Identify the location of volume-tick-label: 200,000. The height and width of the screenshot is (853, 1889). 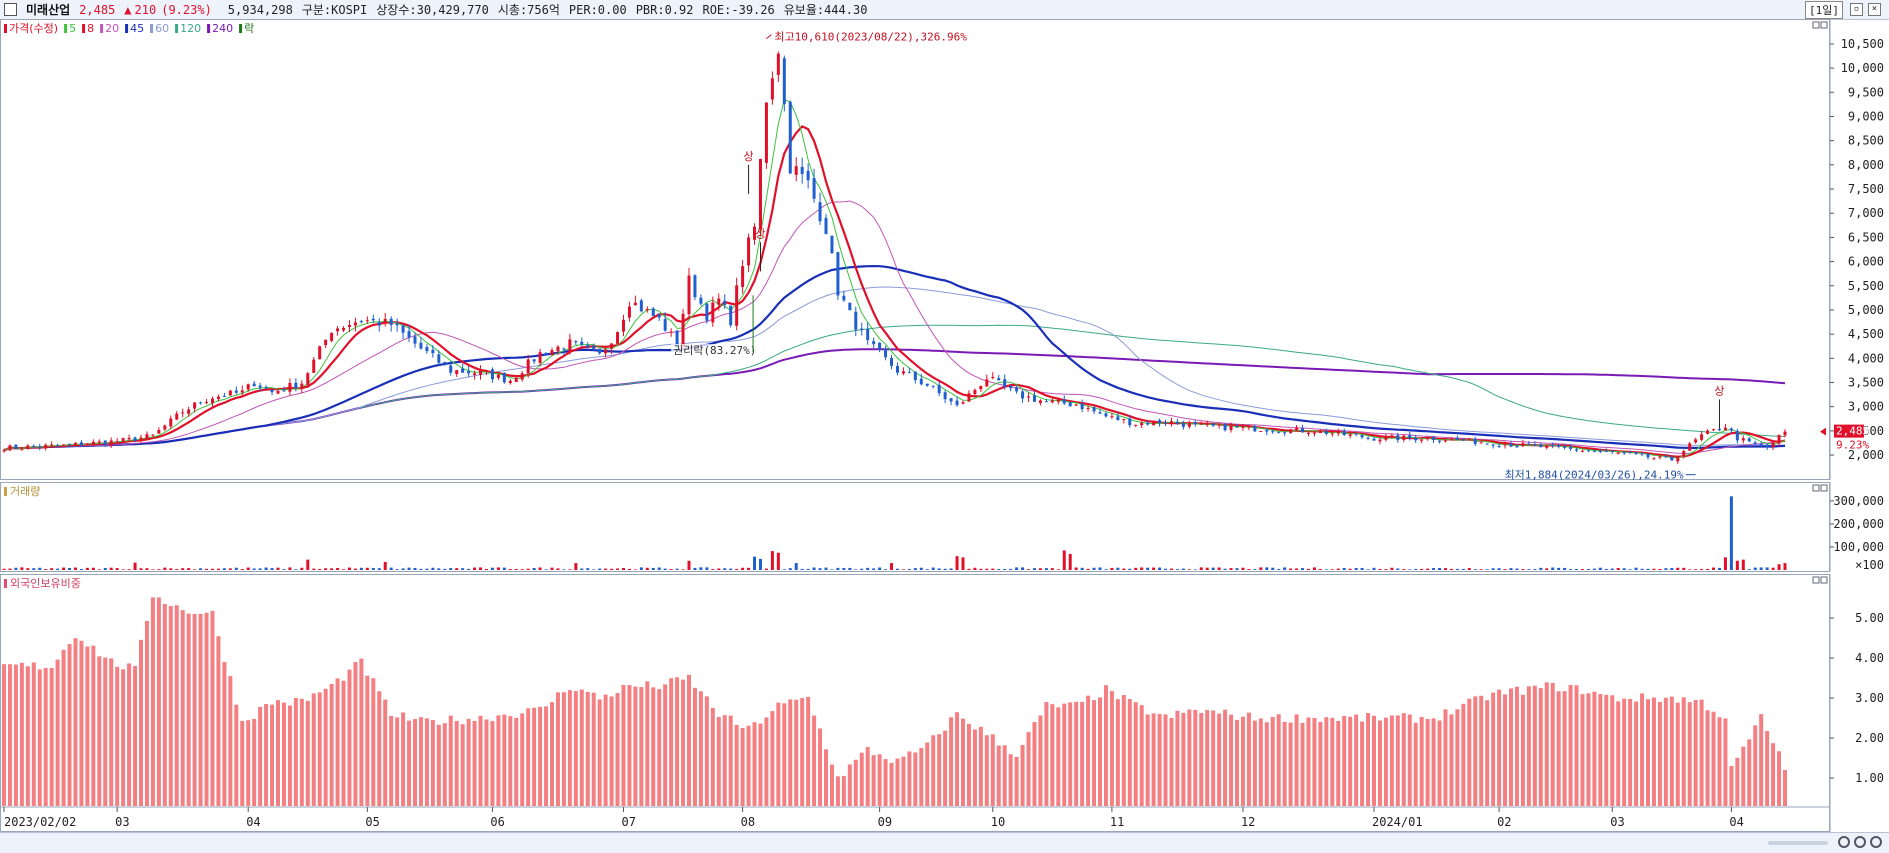
(1858, 524).